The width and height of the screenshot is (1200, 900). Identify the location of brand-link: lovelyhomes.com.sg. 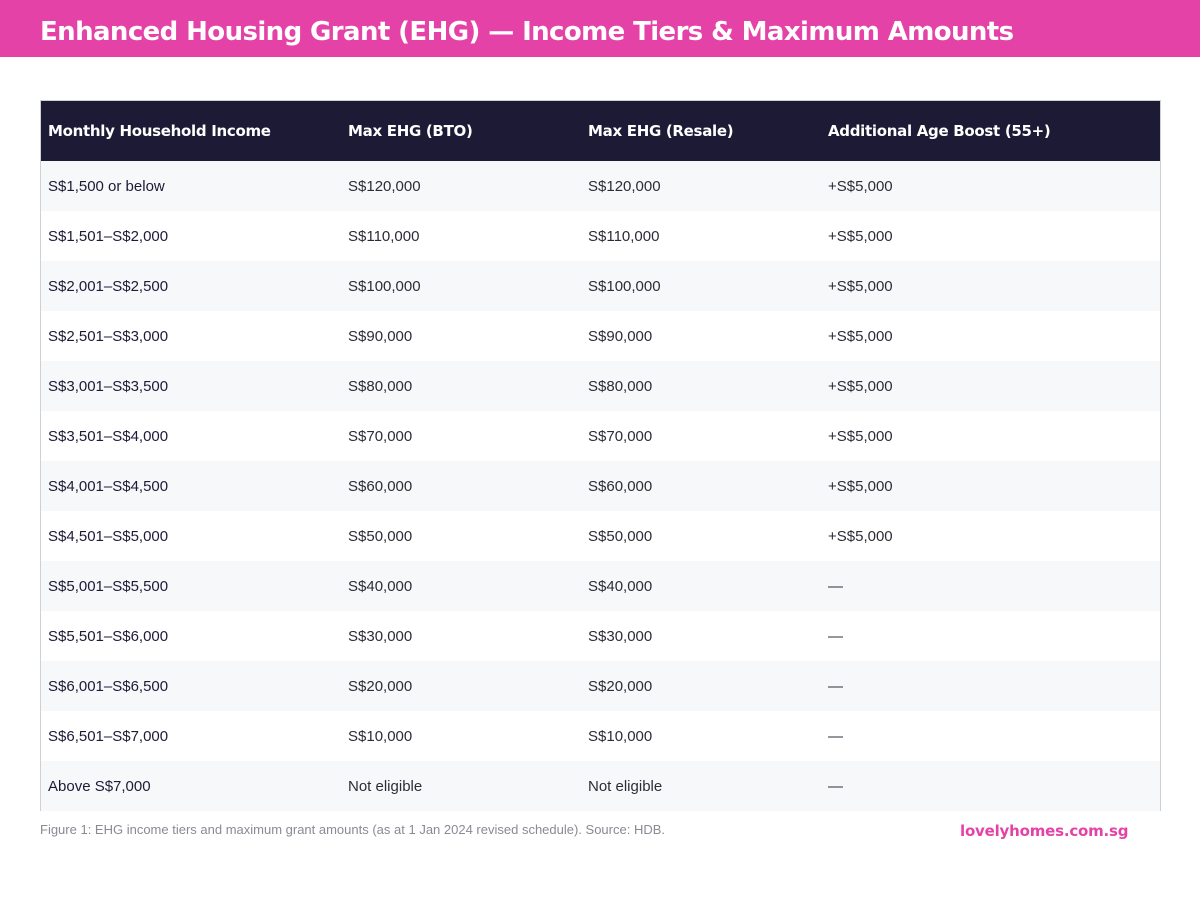
(1044, 831).